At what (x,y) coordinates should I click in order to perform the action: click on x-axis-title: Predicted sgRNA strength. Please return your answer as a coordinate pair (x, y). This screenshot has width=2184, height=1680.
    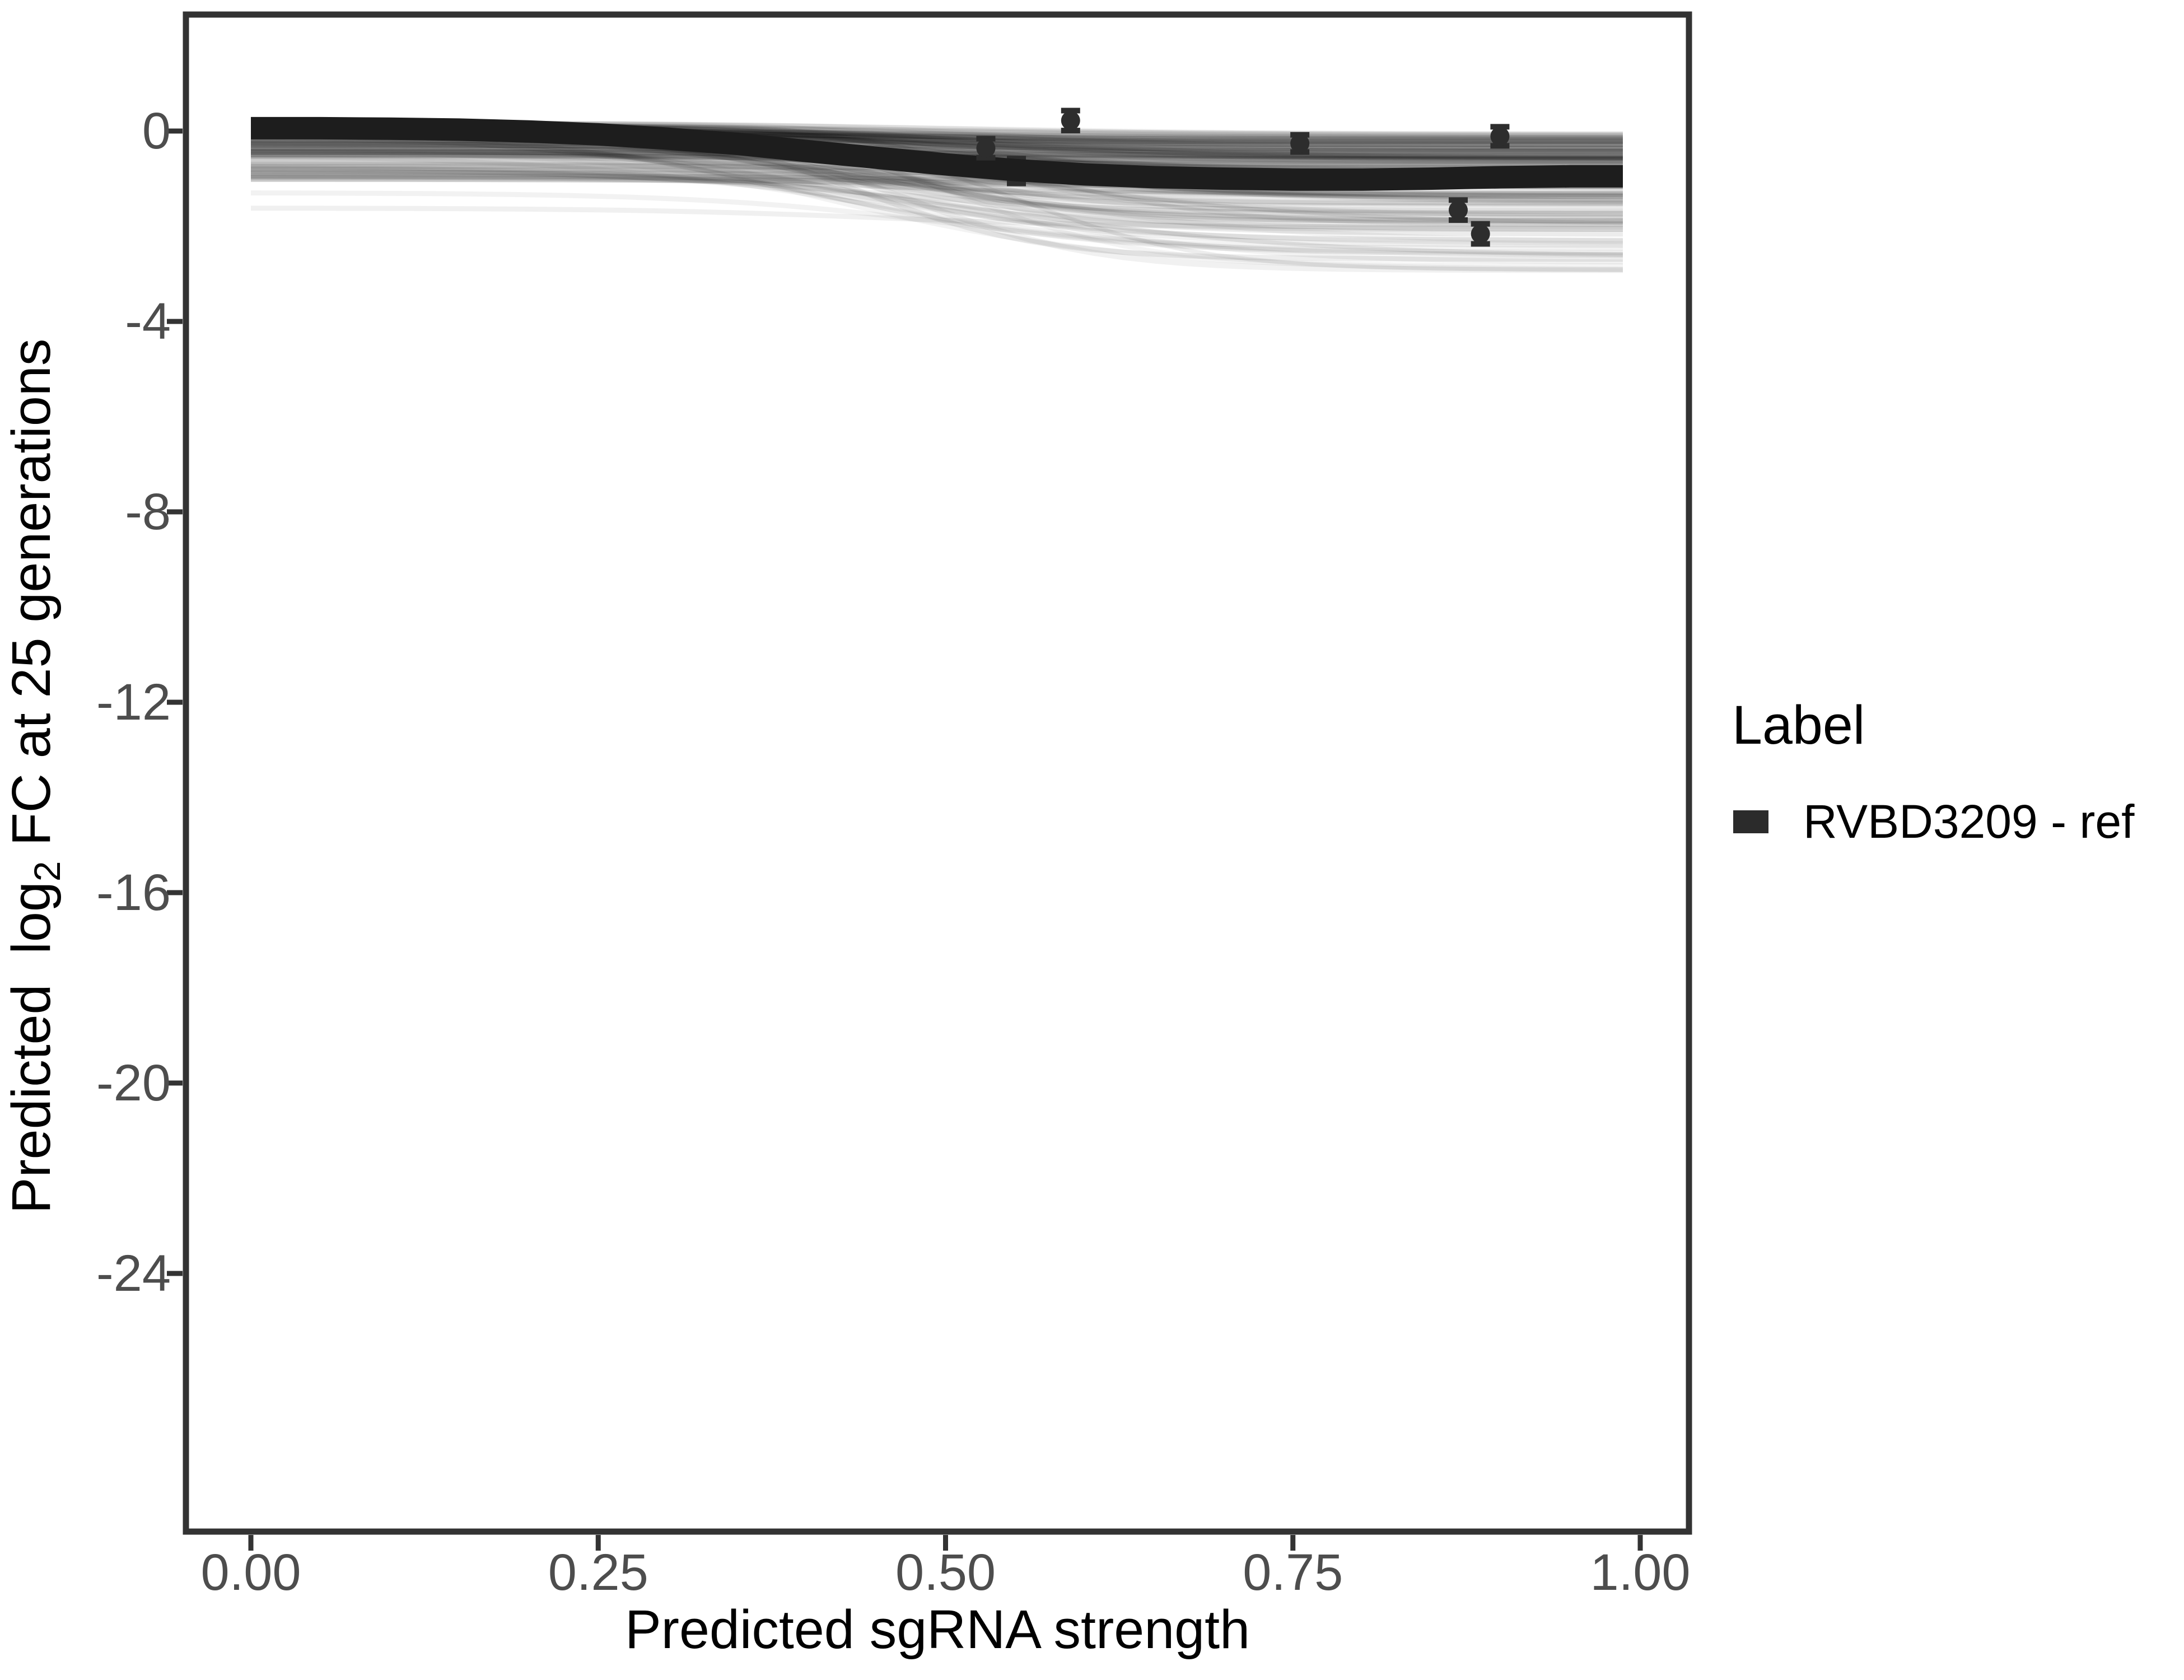
    Looking at the image, I should click on (937, 1630).